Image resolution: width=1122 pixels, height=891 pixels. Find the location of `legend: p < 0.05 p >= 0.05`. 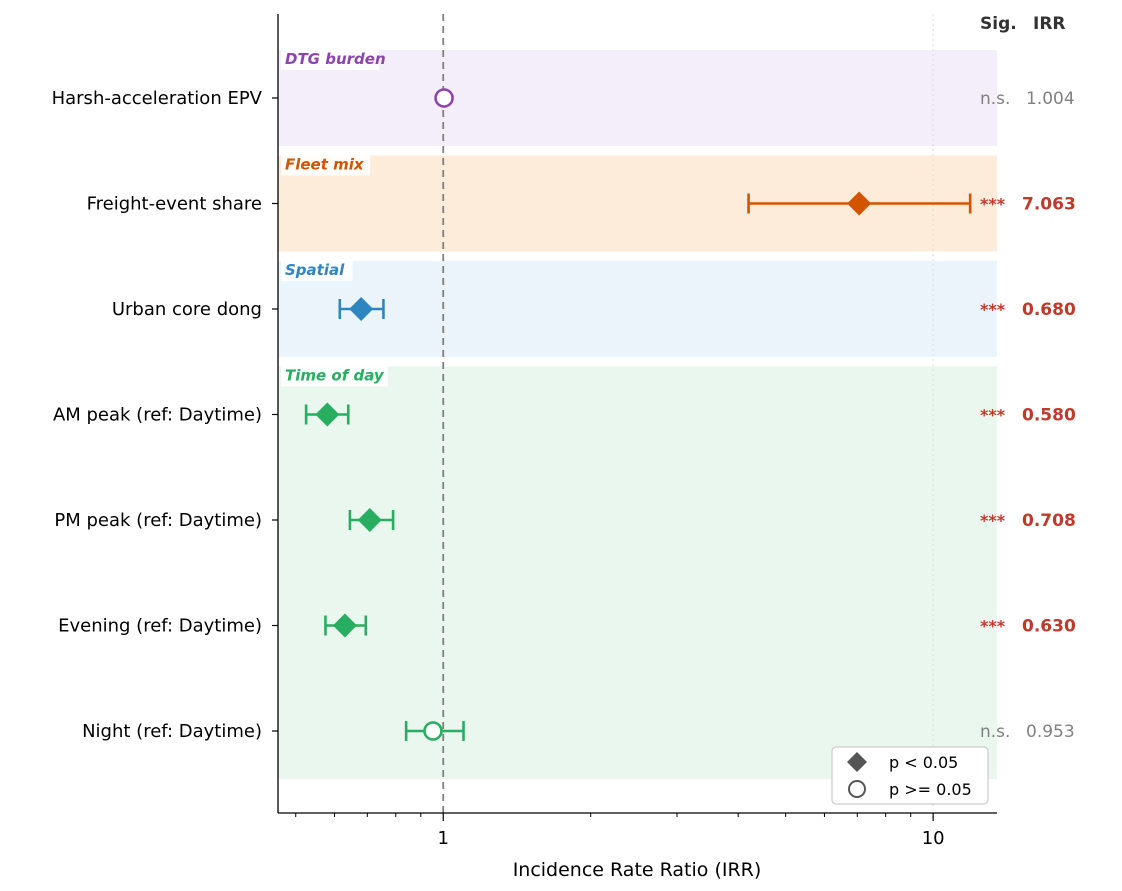

legend: p < 0.05 p >= 0.05 is located at coordinates (910, 775).